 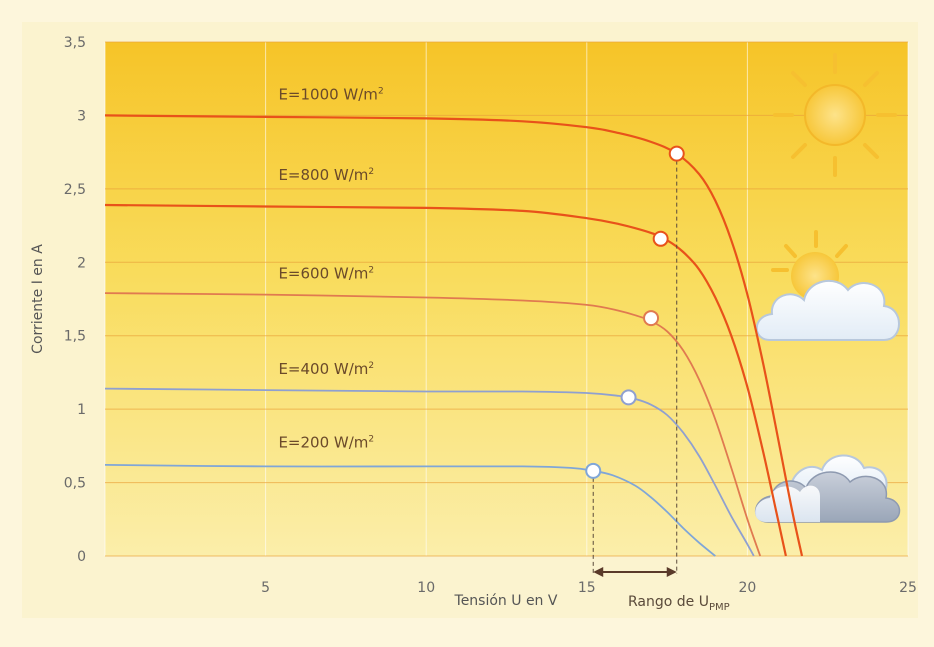 I want to click on y-tick-label: 1,5, so click(x=75, y=337).